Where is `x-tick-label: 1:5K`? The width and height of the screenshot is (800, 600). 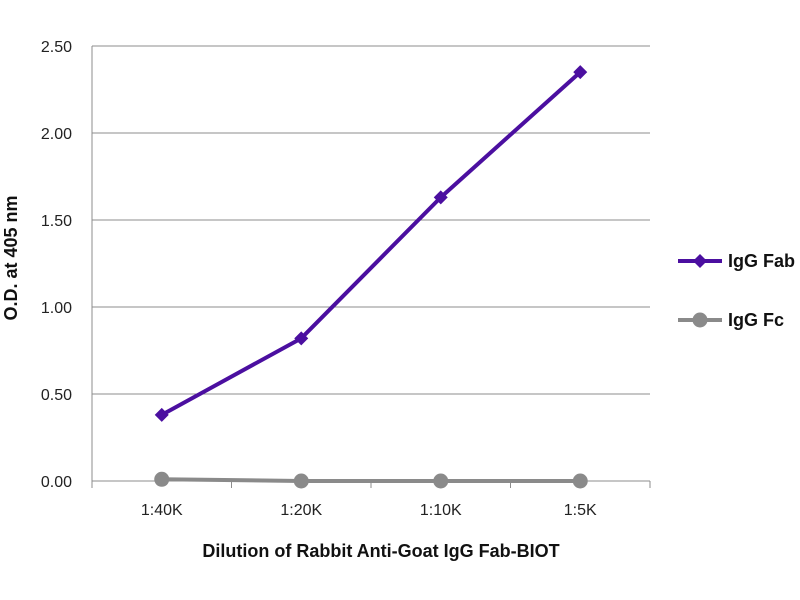 x-tick-label: 1:5K is located at coordinates (580, 510).